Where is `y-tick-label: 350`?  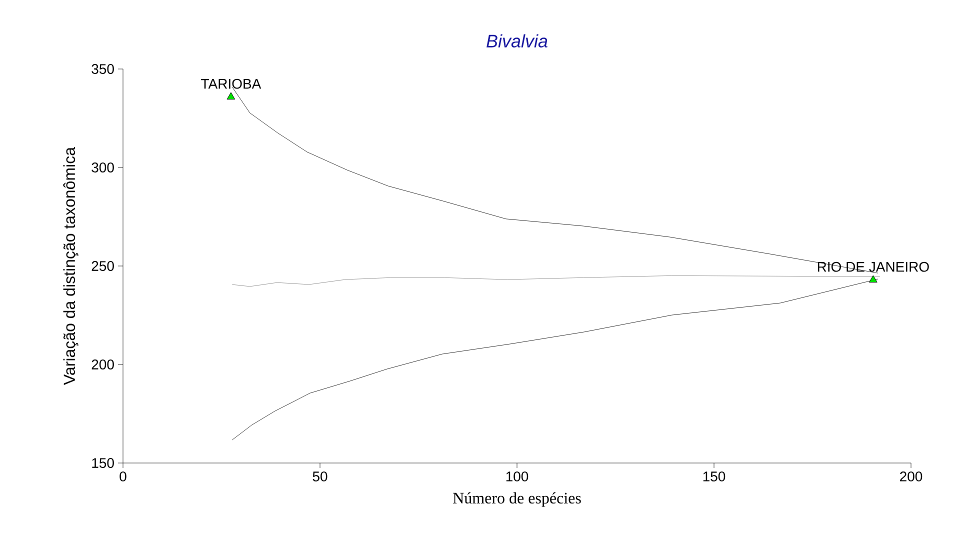 y-tick-label: 350 is located at coordinates (103, 69).